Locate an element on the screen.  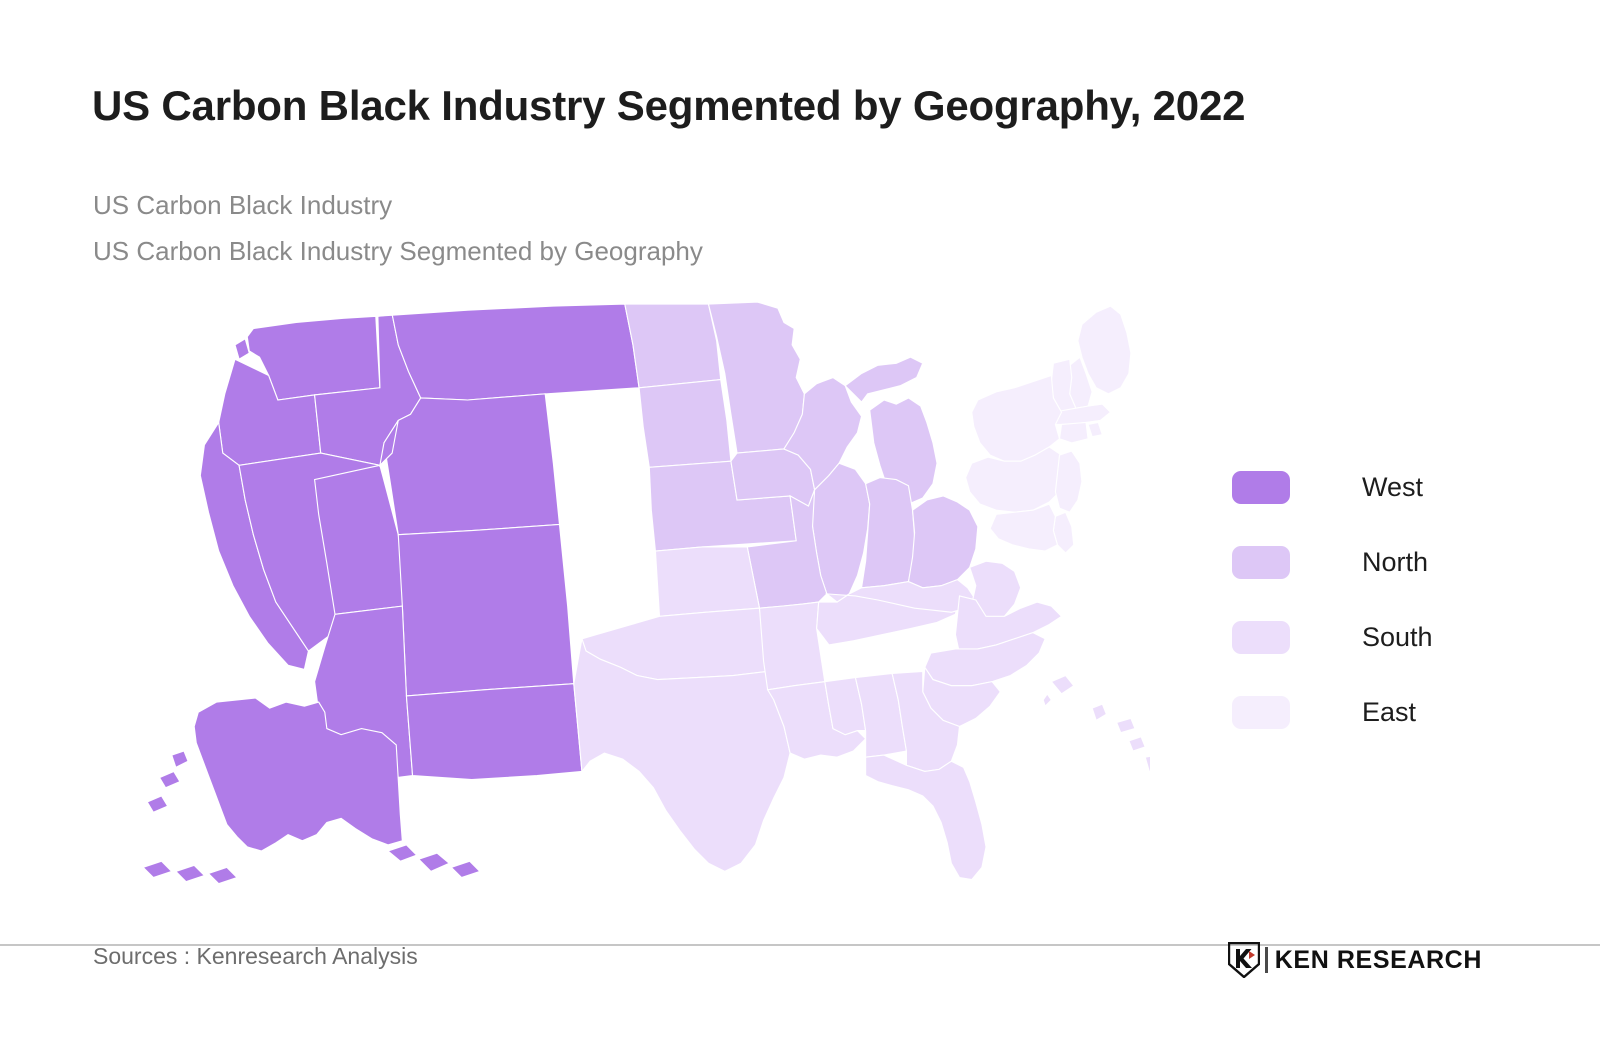
state-texas is located at coordinates (682, 755).